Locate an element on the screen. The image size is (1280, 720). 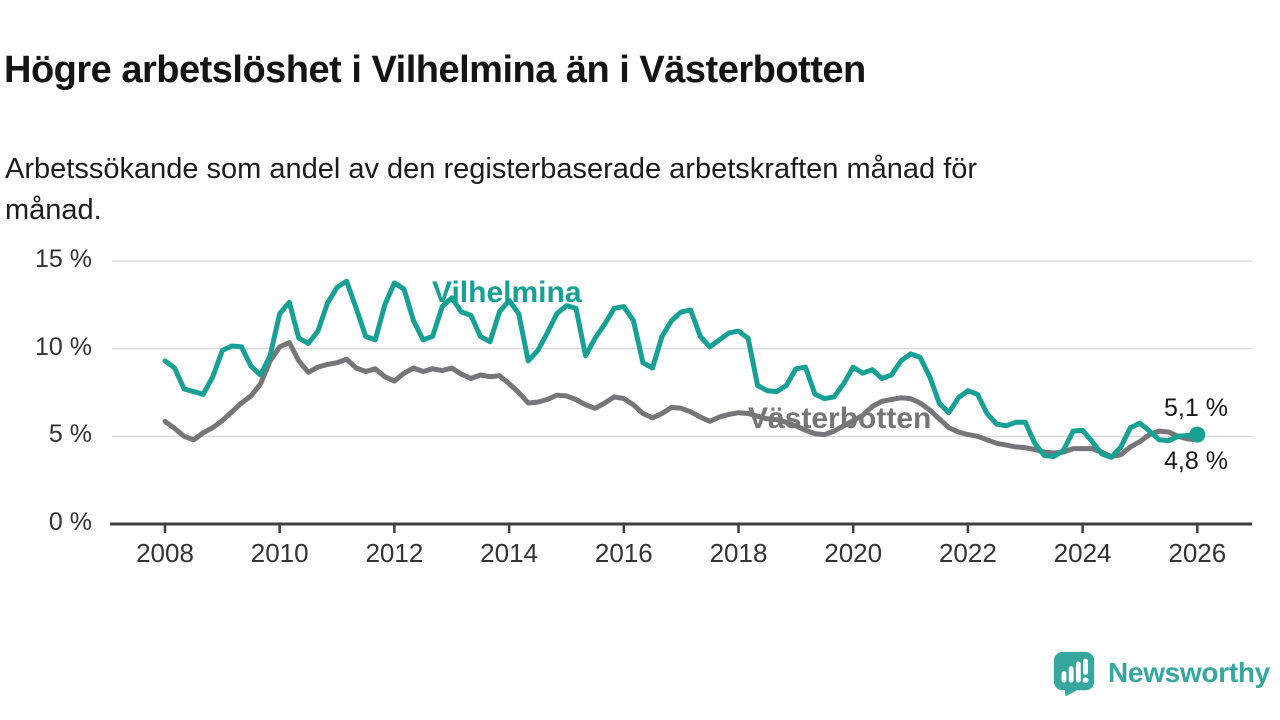
logo-bar-medium is located at coordinates (1071, 674).